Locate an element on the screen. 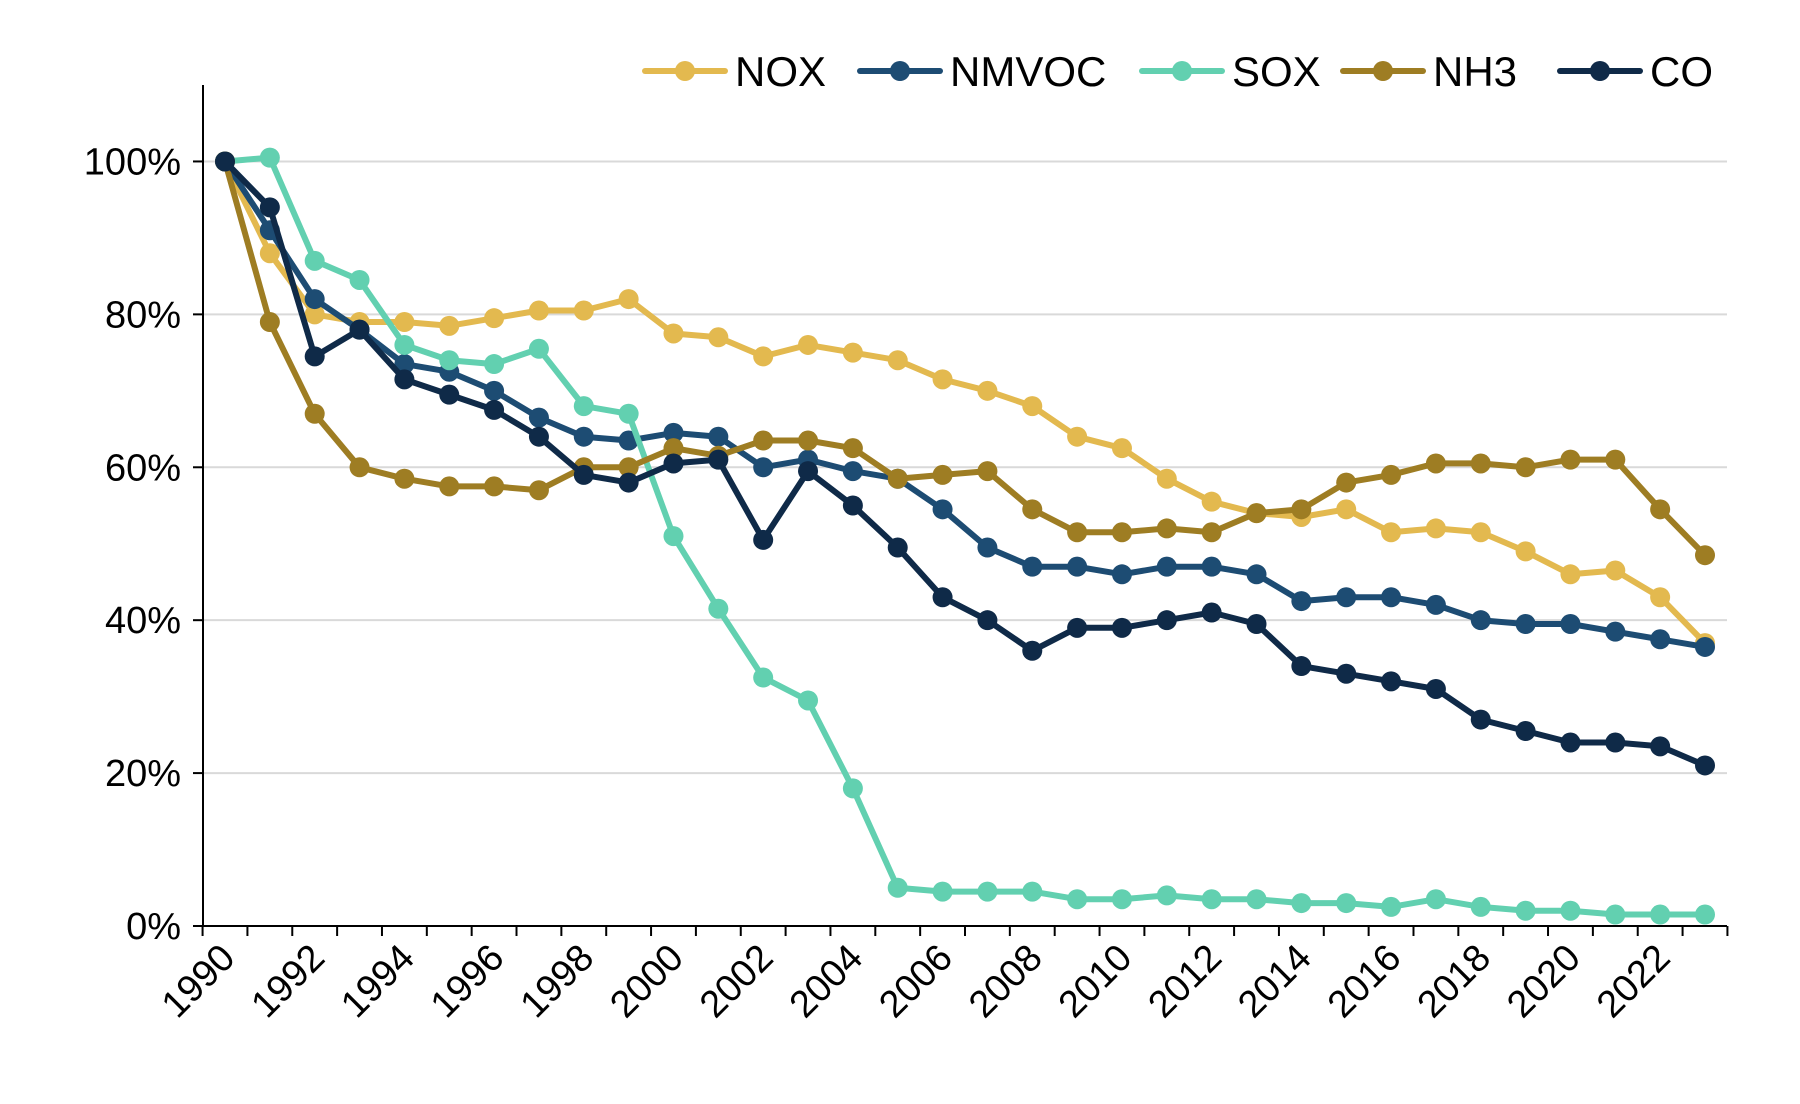 This screenshot has width=1800, height=1104. legend-item-nmvoc: NMVOC is located at coordinates (981, 71).